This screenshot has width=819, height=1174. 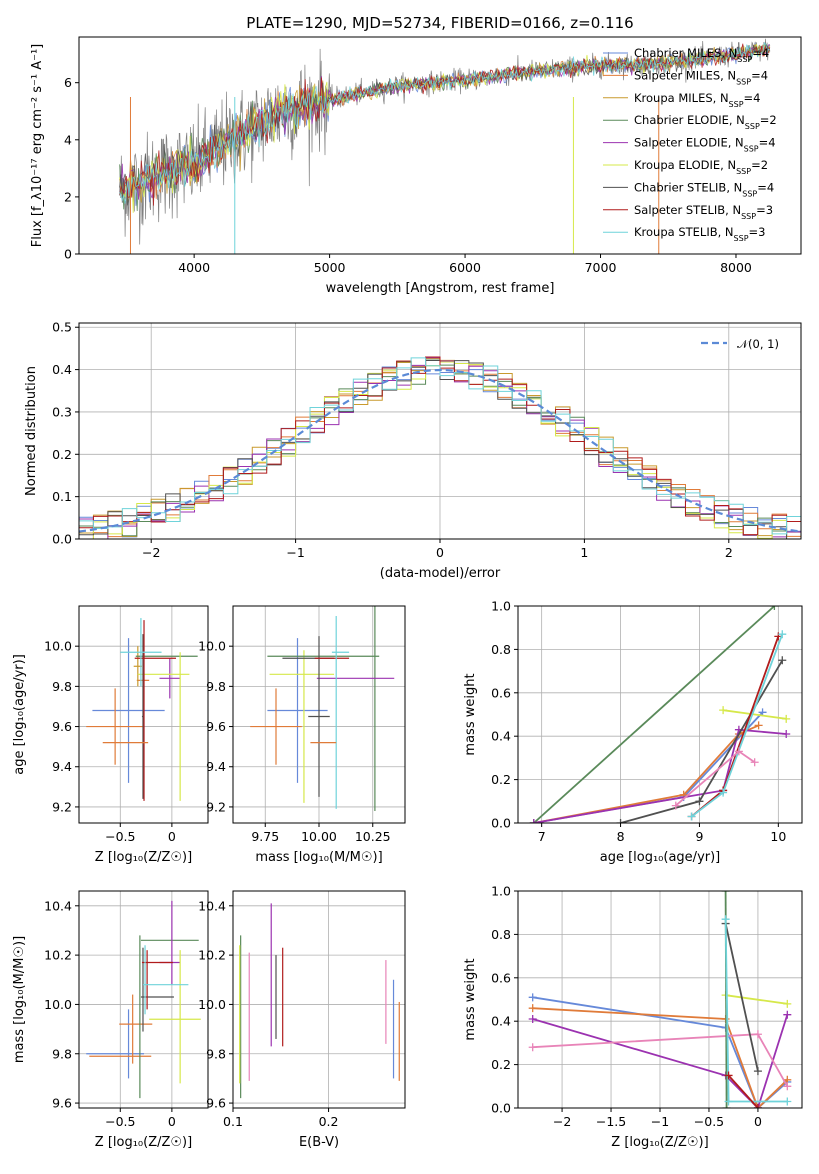 What do you see at coordinates (68, 254) in the screenshot?
I see `y-tick-label: 0` at bounding box center [68, 254].